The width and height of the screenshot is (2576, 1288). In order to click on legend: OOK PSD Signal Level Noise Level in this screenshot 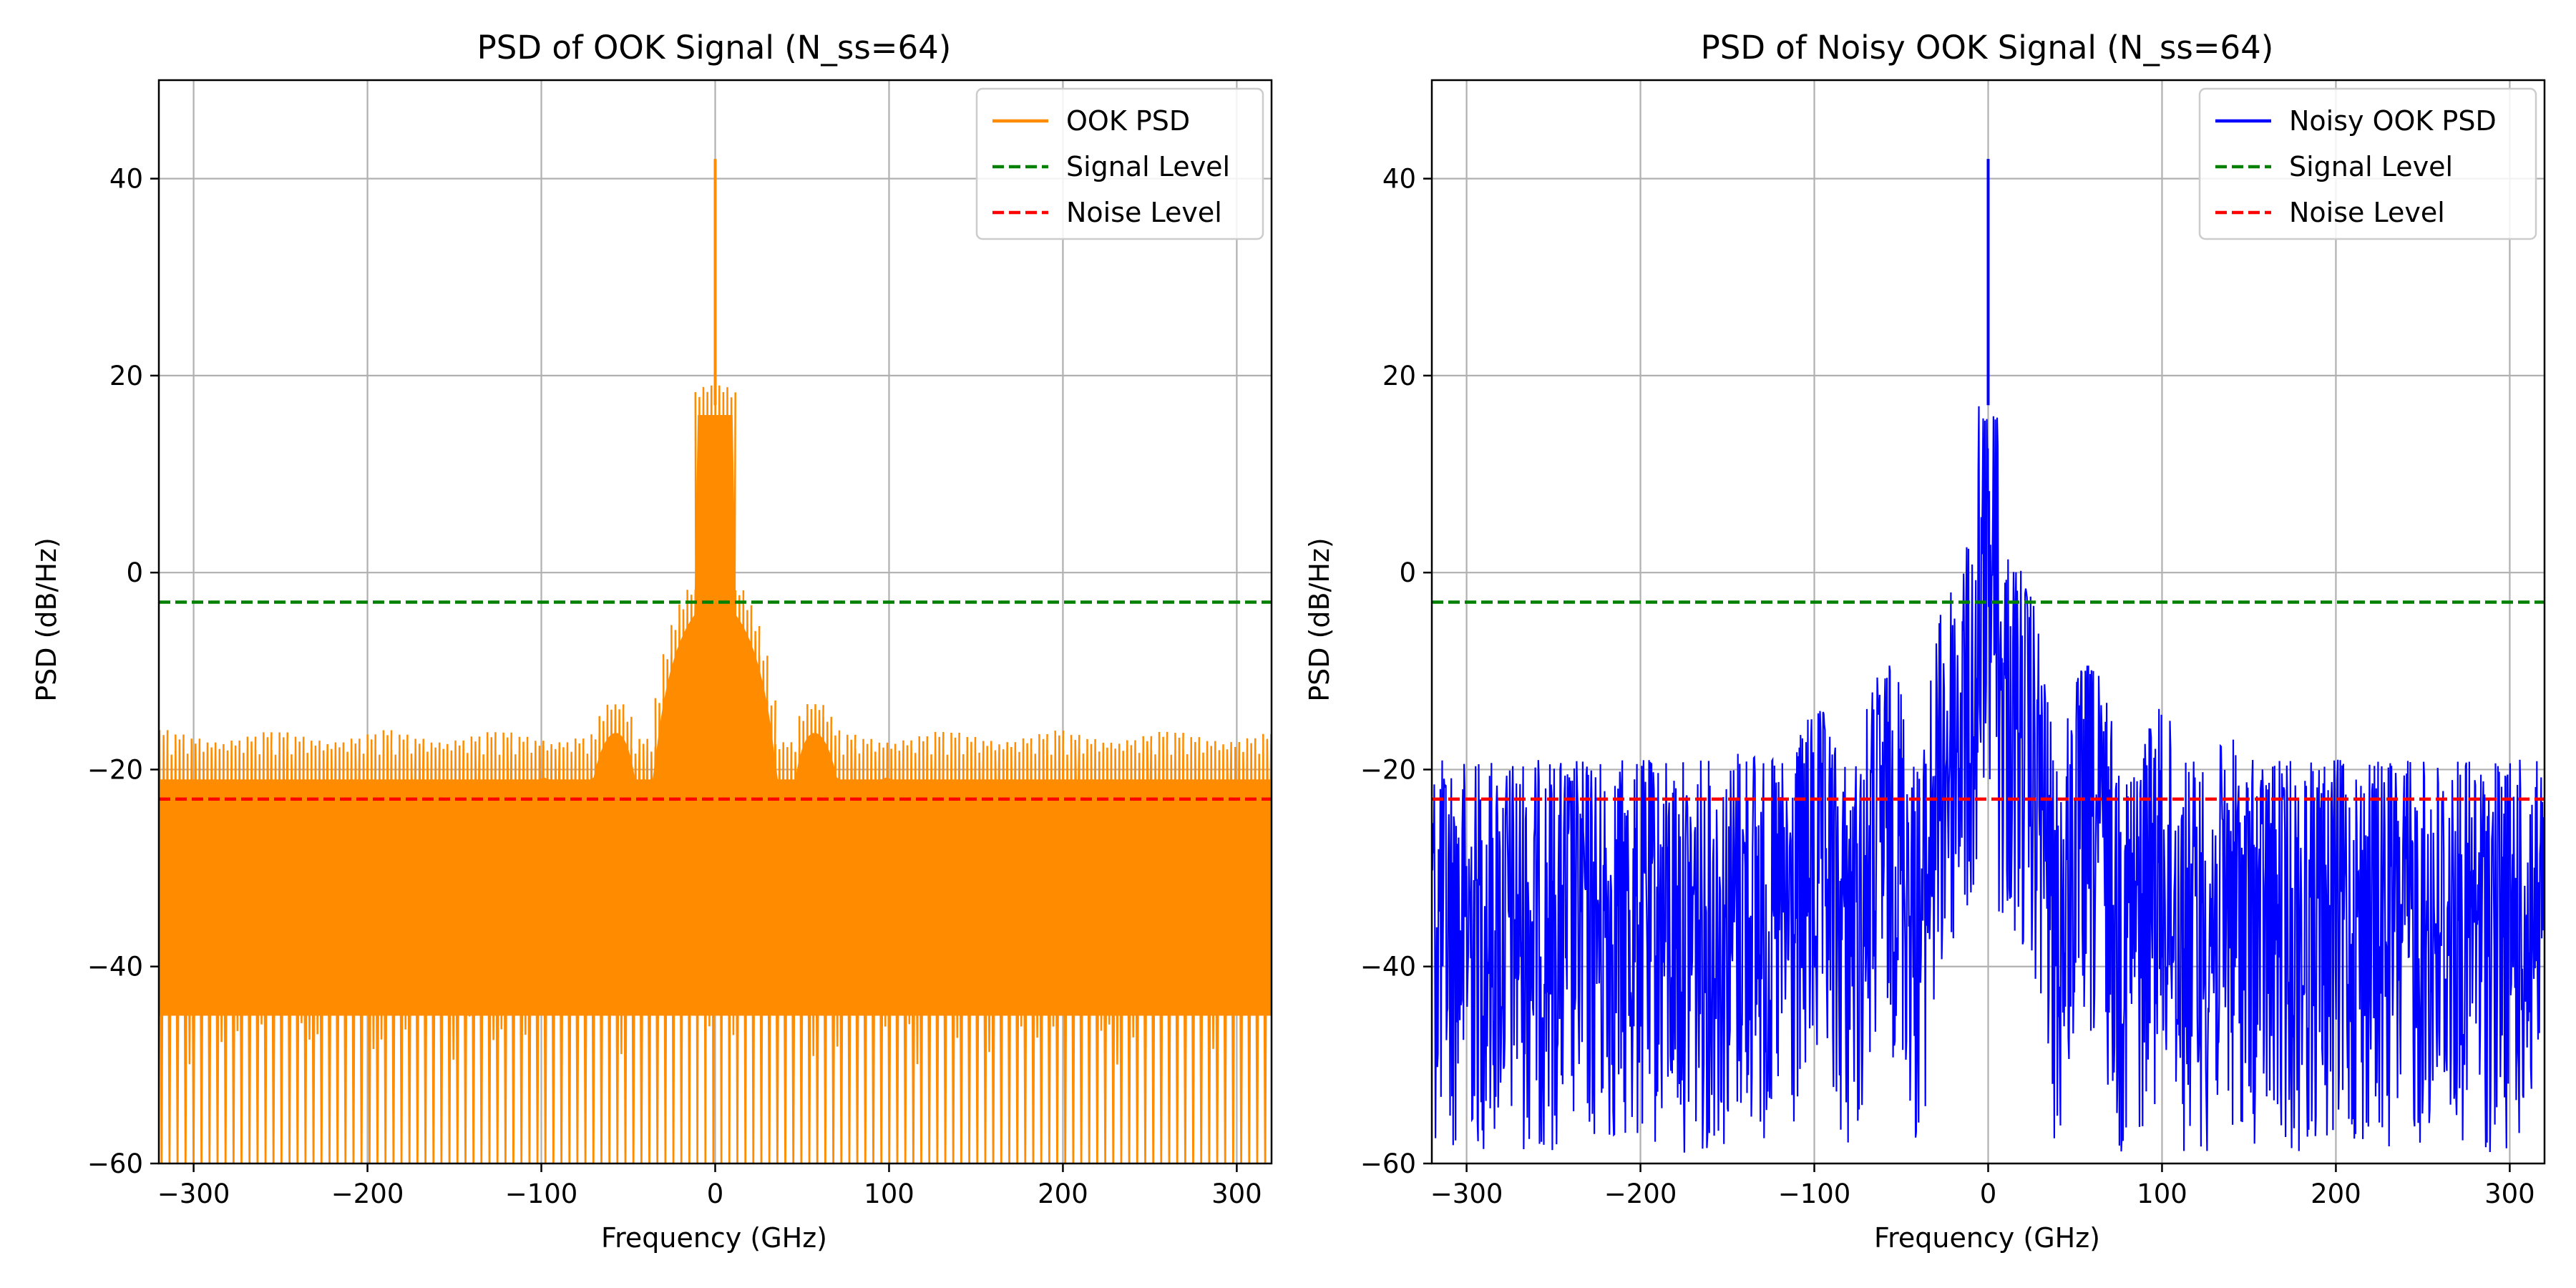, I will do `click(1119, 163)`.